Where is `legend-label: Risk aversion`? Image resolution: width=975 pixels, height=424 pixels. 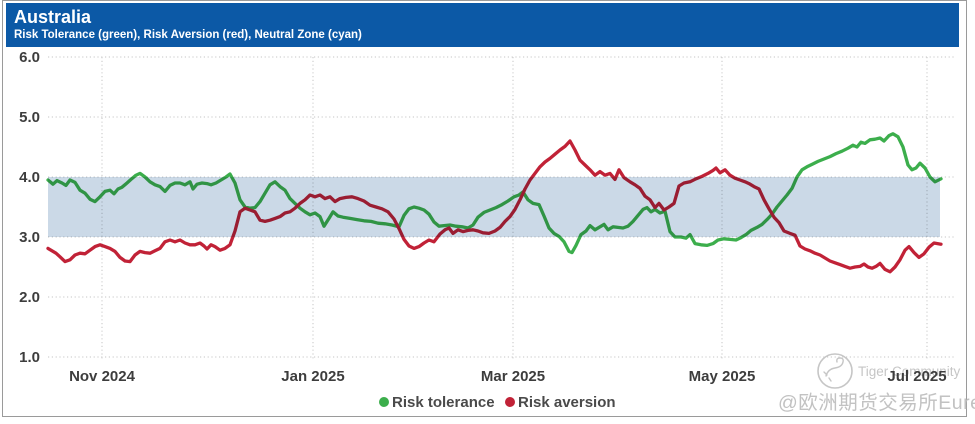 legend-label: Risk aversion is located at coordinates (567, 402).